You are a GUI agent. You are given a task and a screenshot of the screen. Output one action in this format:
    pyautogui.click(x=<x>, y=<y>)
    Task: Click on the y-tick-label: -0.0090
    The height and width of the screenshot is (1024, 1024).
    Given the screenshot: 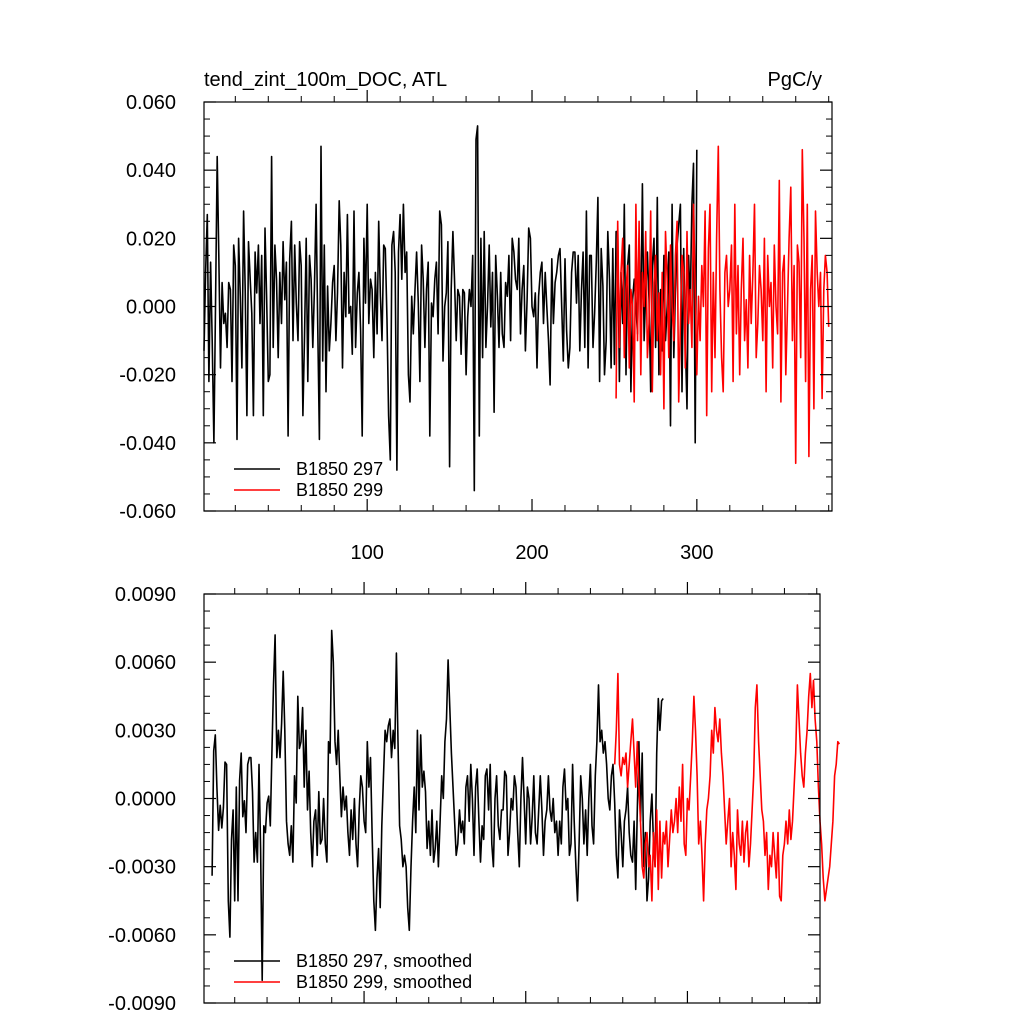 What is the action you would take?
    pyautogui.click(x=142, y=1004)
    